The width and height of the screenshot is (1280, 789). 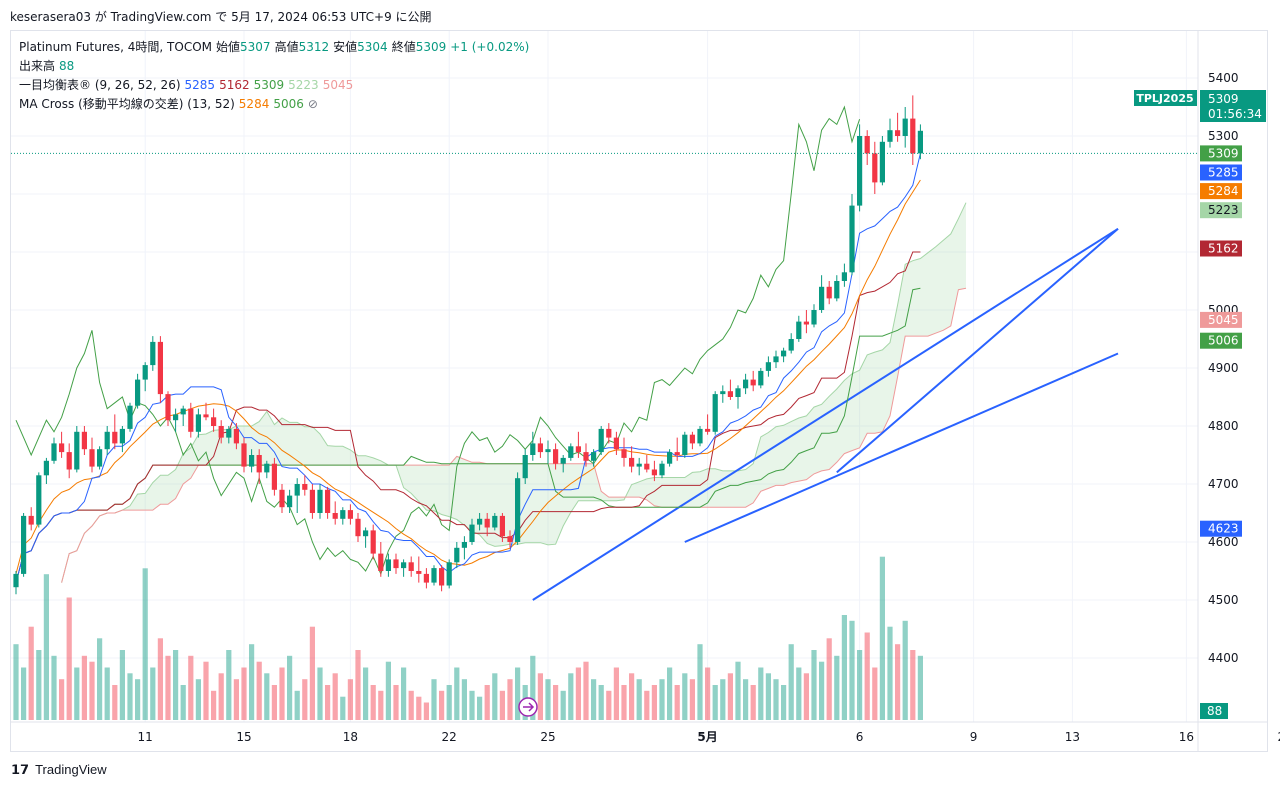 I want to click on x-tick-label: 15, so click(x=243, y=737).